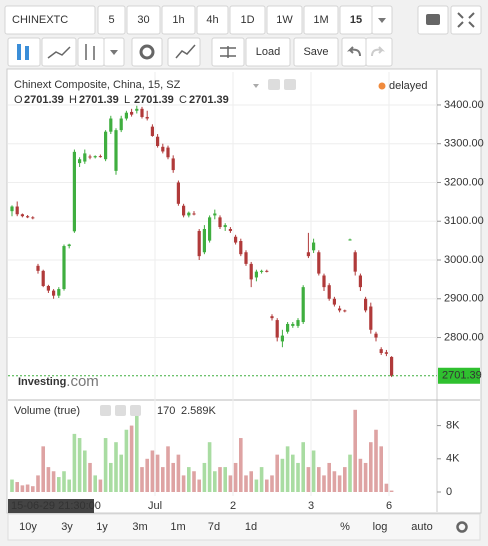  I want to click on undo-icon, so click(353, 51).